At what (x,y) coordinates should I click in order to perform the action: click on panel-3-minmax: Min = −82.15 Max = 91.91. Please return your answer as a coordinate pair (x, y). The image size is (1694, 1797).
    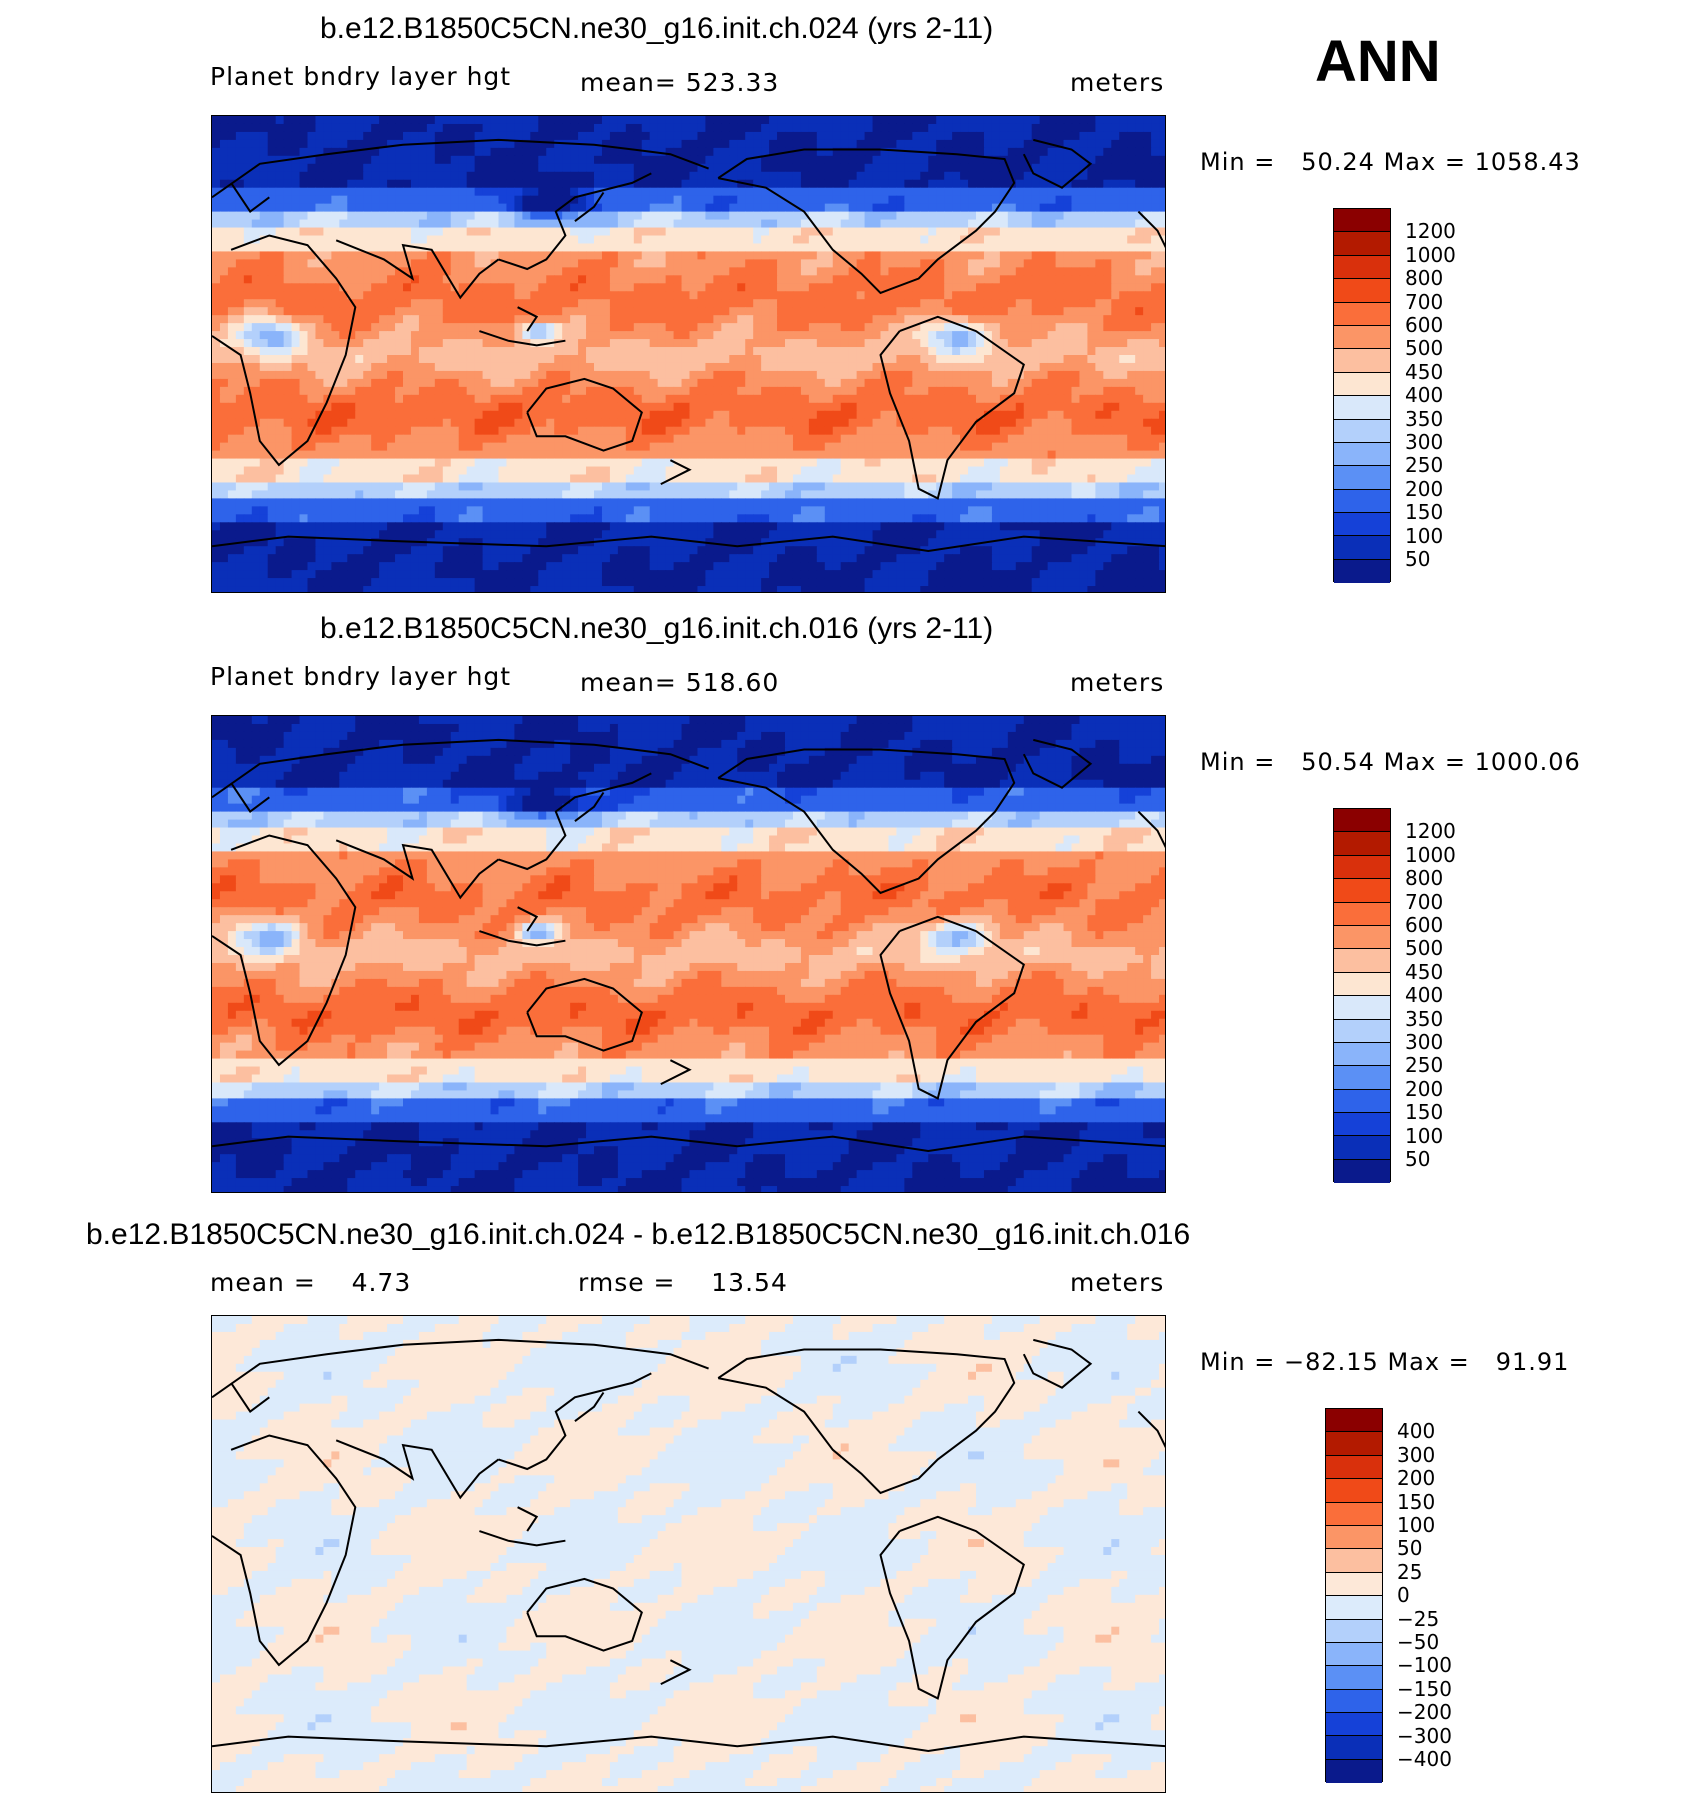
    Looking at the image, I should click on (1384, 1362).